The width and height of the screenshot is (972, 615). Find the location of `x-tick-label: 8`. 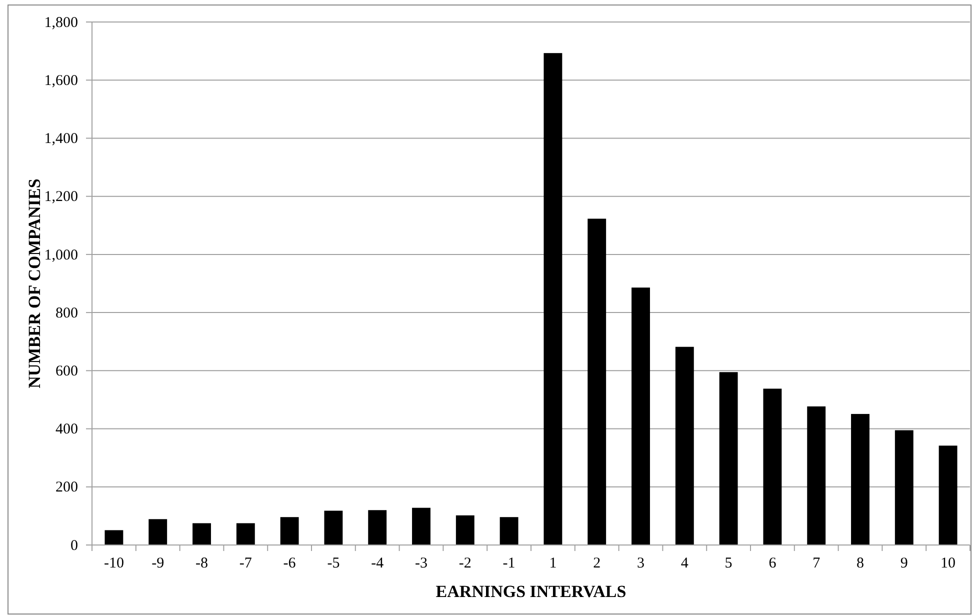

x-tick-label: 8 is located at coordinates (860, 564).